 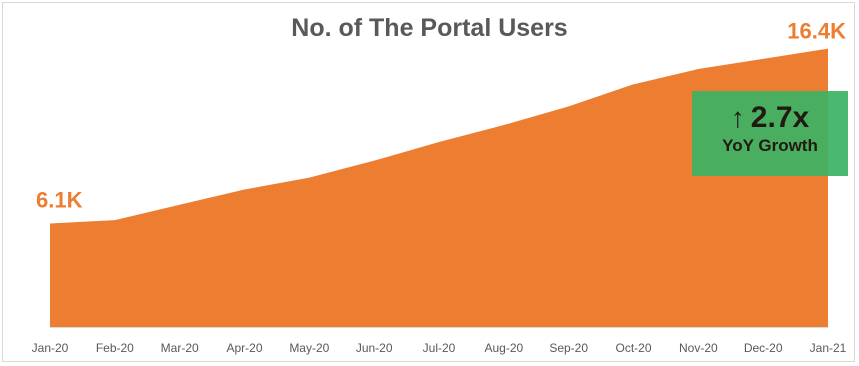 What do you see at coordinates (374, 348) in the screenshot?
I see `x-tick-label: Jun-20` at bounding box center [374, 348].